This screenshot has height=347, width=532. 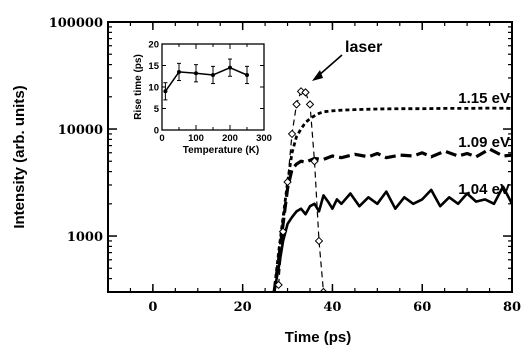 What do you see at coordinates (264, 138) in the screenshot?
I see `inset-x-tick-label: 300` at bounding box center [264, 138].